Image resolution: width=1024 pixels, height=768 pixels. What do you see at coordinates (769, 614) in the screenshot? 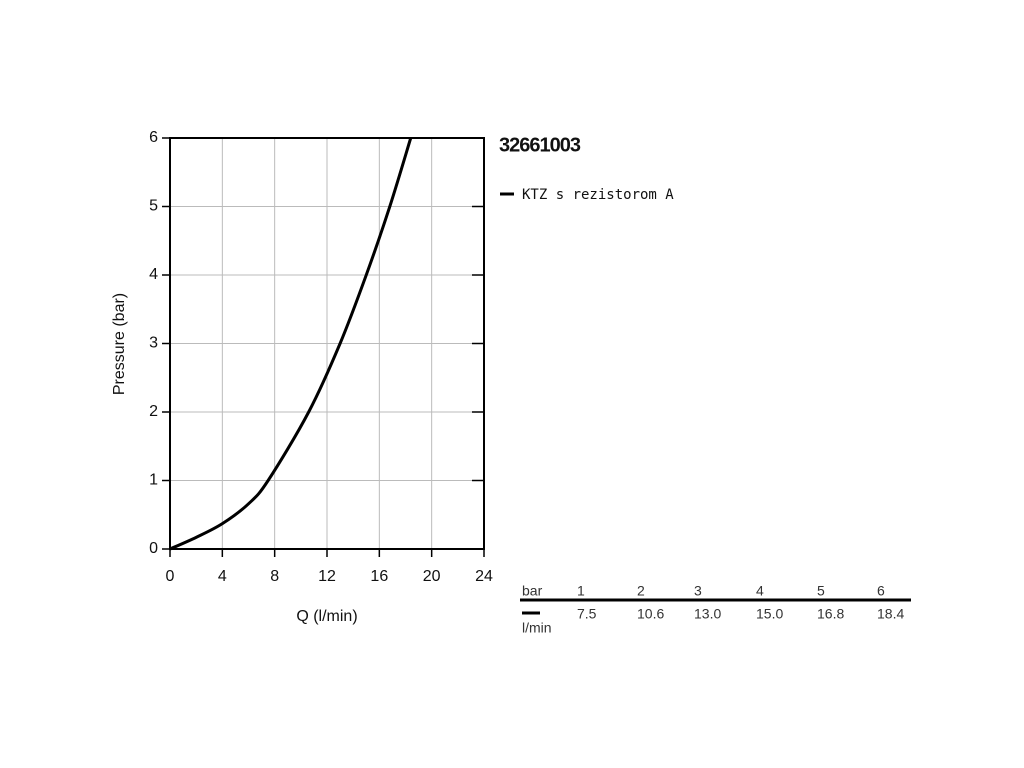
I see `table-cell: 15.0` at bounding box center [769, 614].